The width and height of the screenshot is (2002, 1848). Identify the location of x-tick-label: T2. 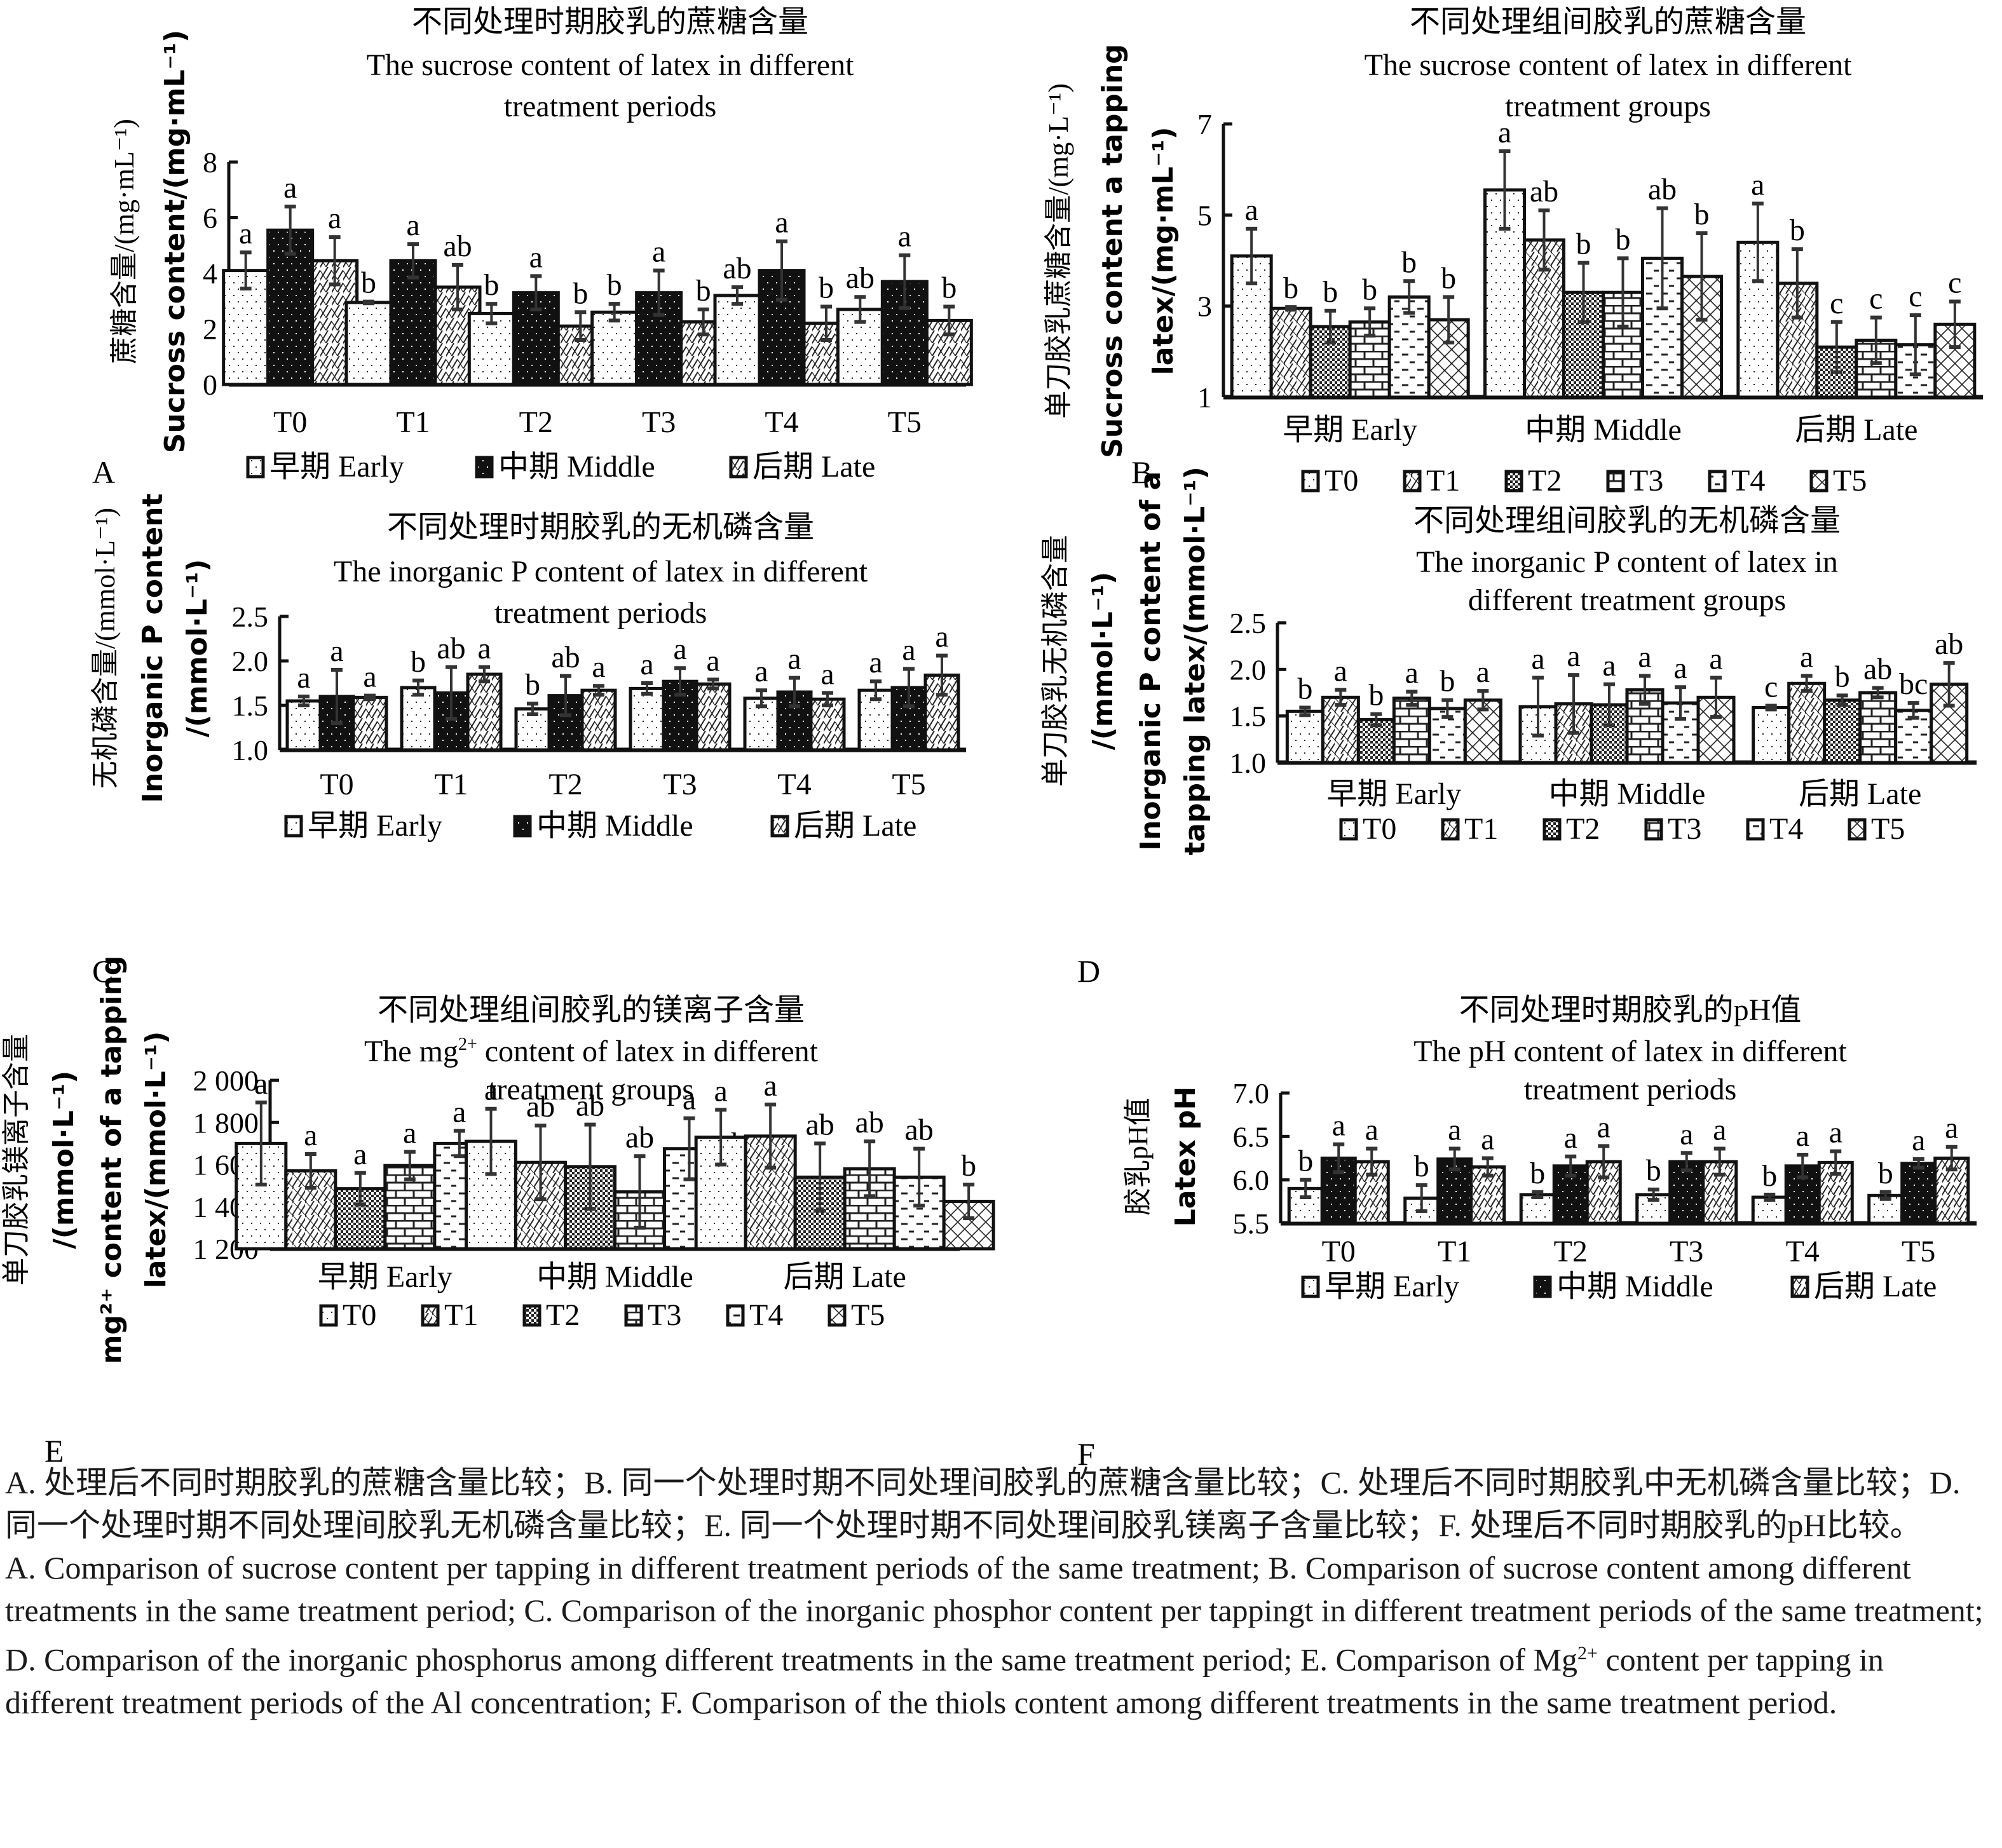
(565, 785).